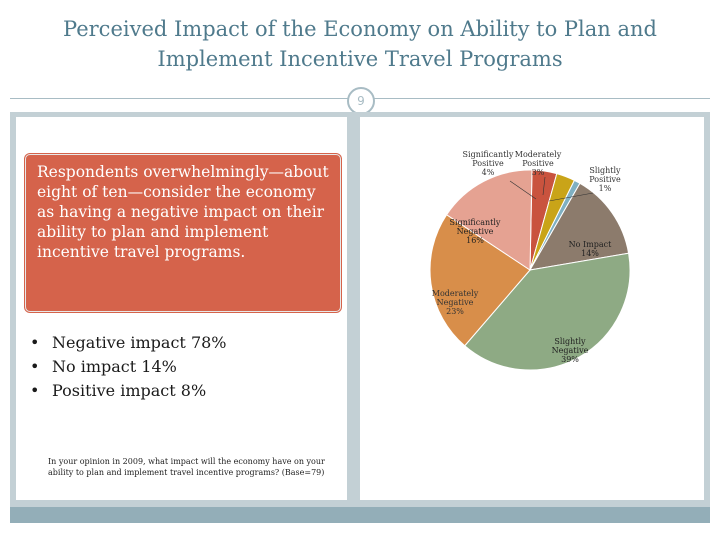 This screenshot has height=540, width=720. What do you see at coordinates (590, 253) in the screenshot?
I see `pie-value-label: 14%` at bounding box center [590, 253].